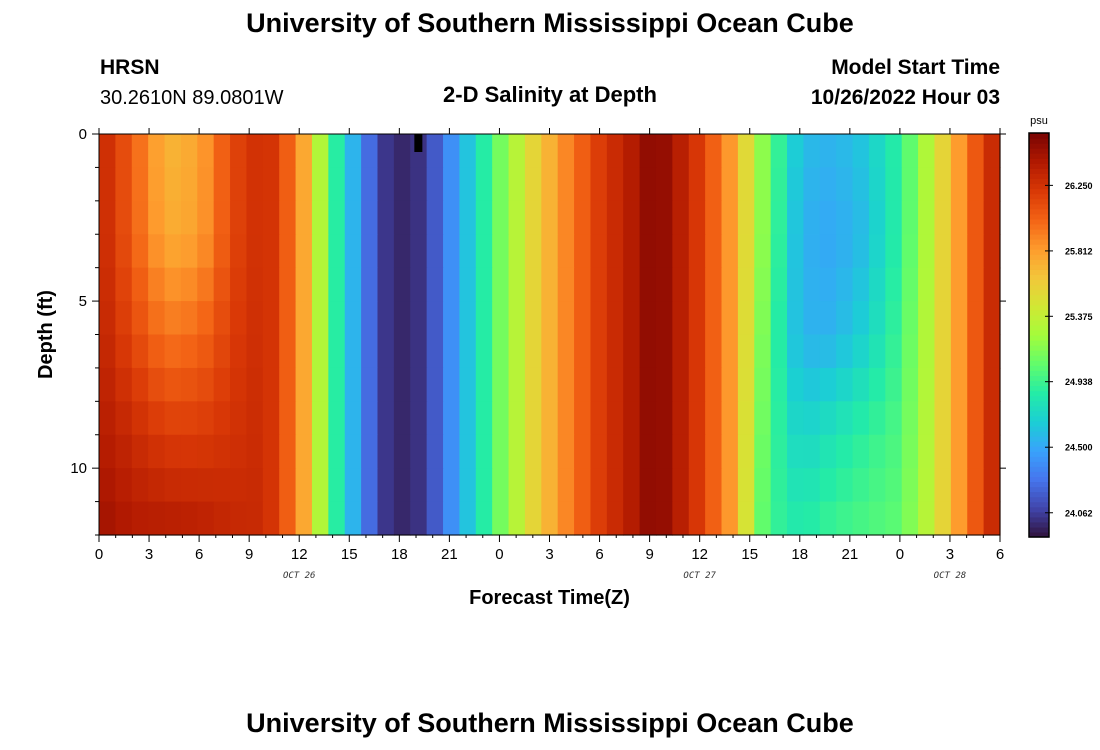 Image resolution: width=1100 pixels, height=750 pixels. Describe the element at coordinates (905, 97) in the screenshot. I see `model-start-value: 10/26/2022 Hour 03` at that location.